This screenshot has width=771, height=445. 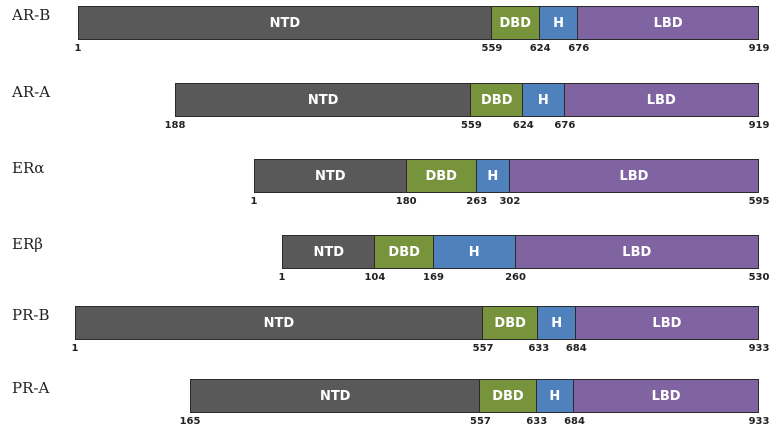 What do you see at coordinates (31, 15) in the screenshot?
I see `receptor-name: AR-B` at bounding box center [31, 15].